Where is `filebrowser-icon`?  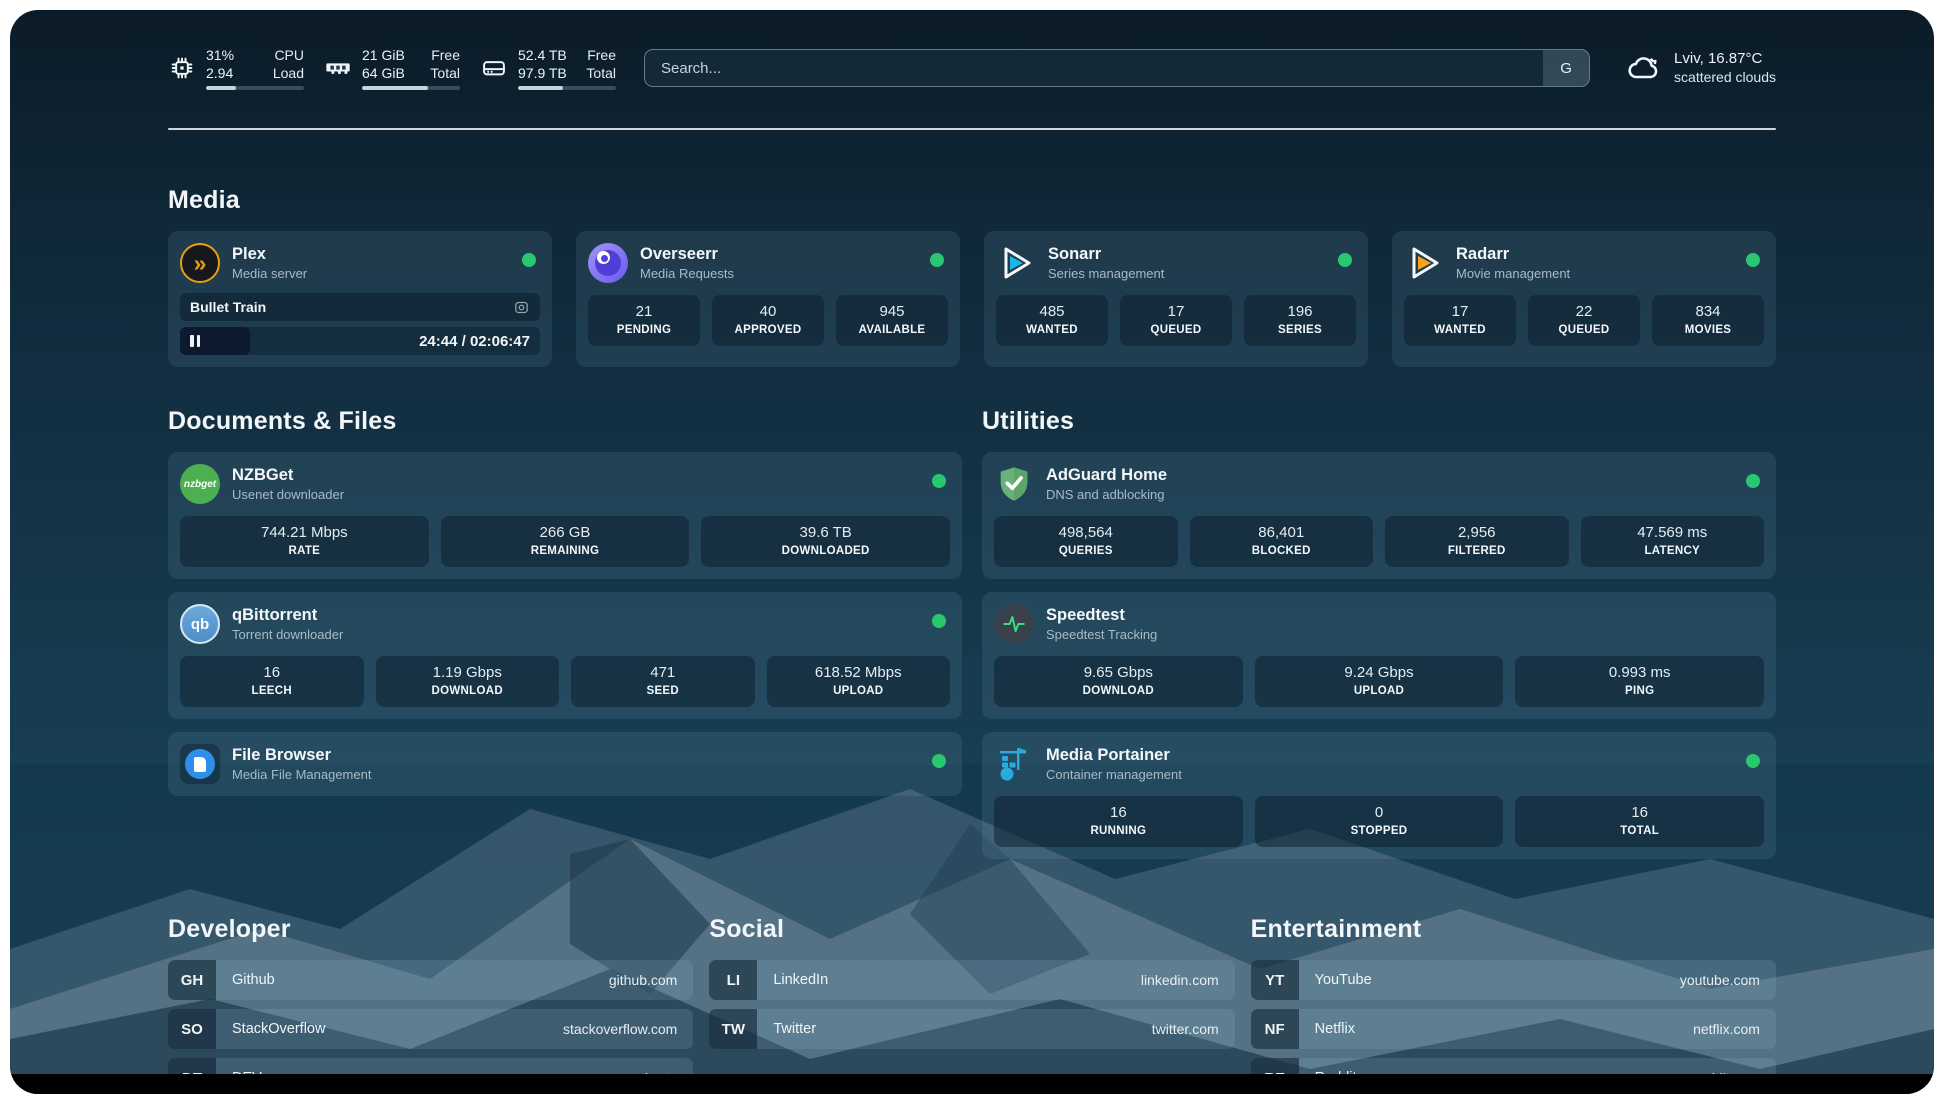 filebrowser-icon is located at coordinates (200, 764).